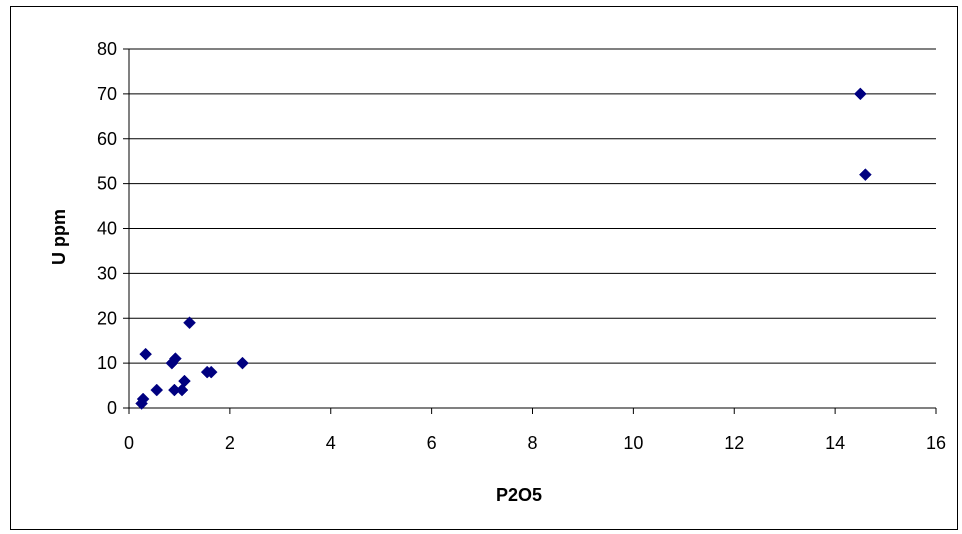 Image resolution: width=962 pixels, height=534 pixels. What do you see at coordinates (107, 139) in the screenshot?
I see `y-tick-label-60: 60` at bounding box center [107, 139].